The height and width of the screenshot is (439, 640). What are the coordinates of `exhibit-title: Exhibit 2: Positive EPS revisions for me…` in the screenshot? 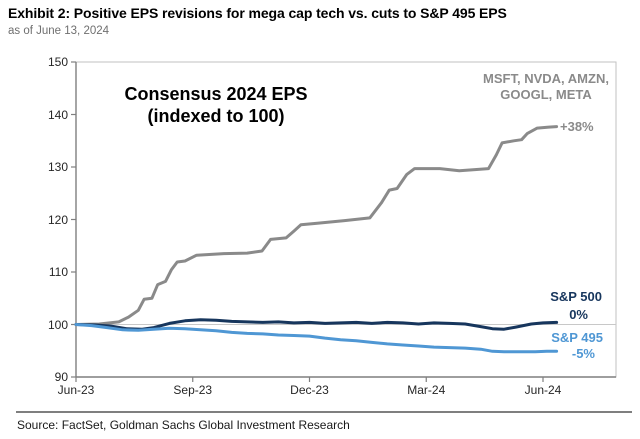 It's located at (257, 13).